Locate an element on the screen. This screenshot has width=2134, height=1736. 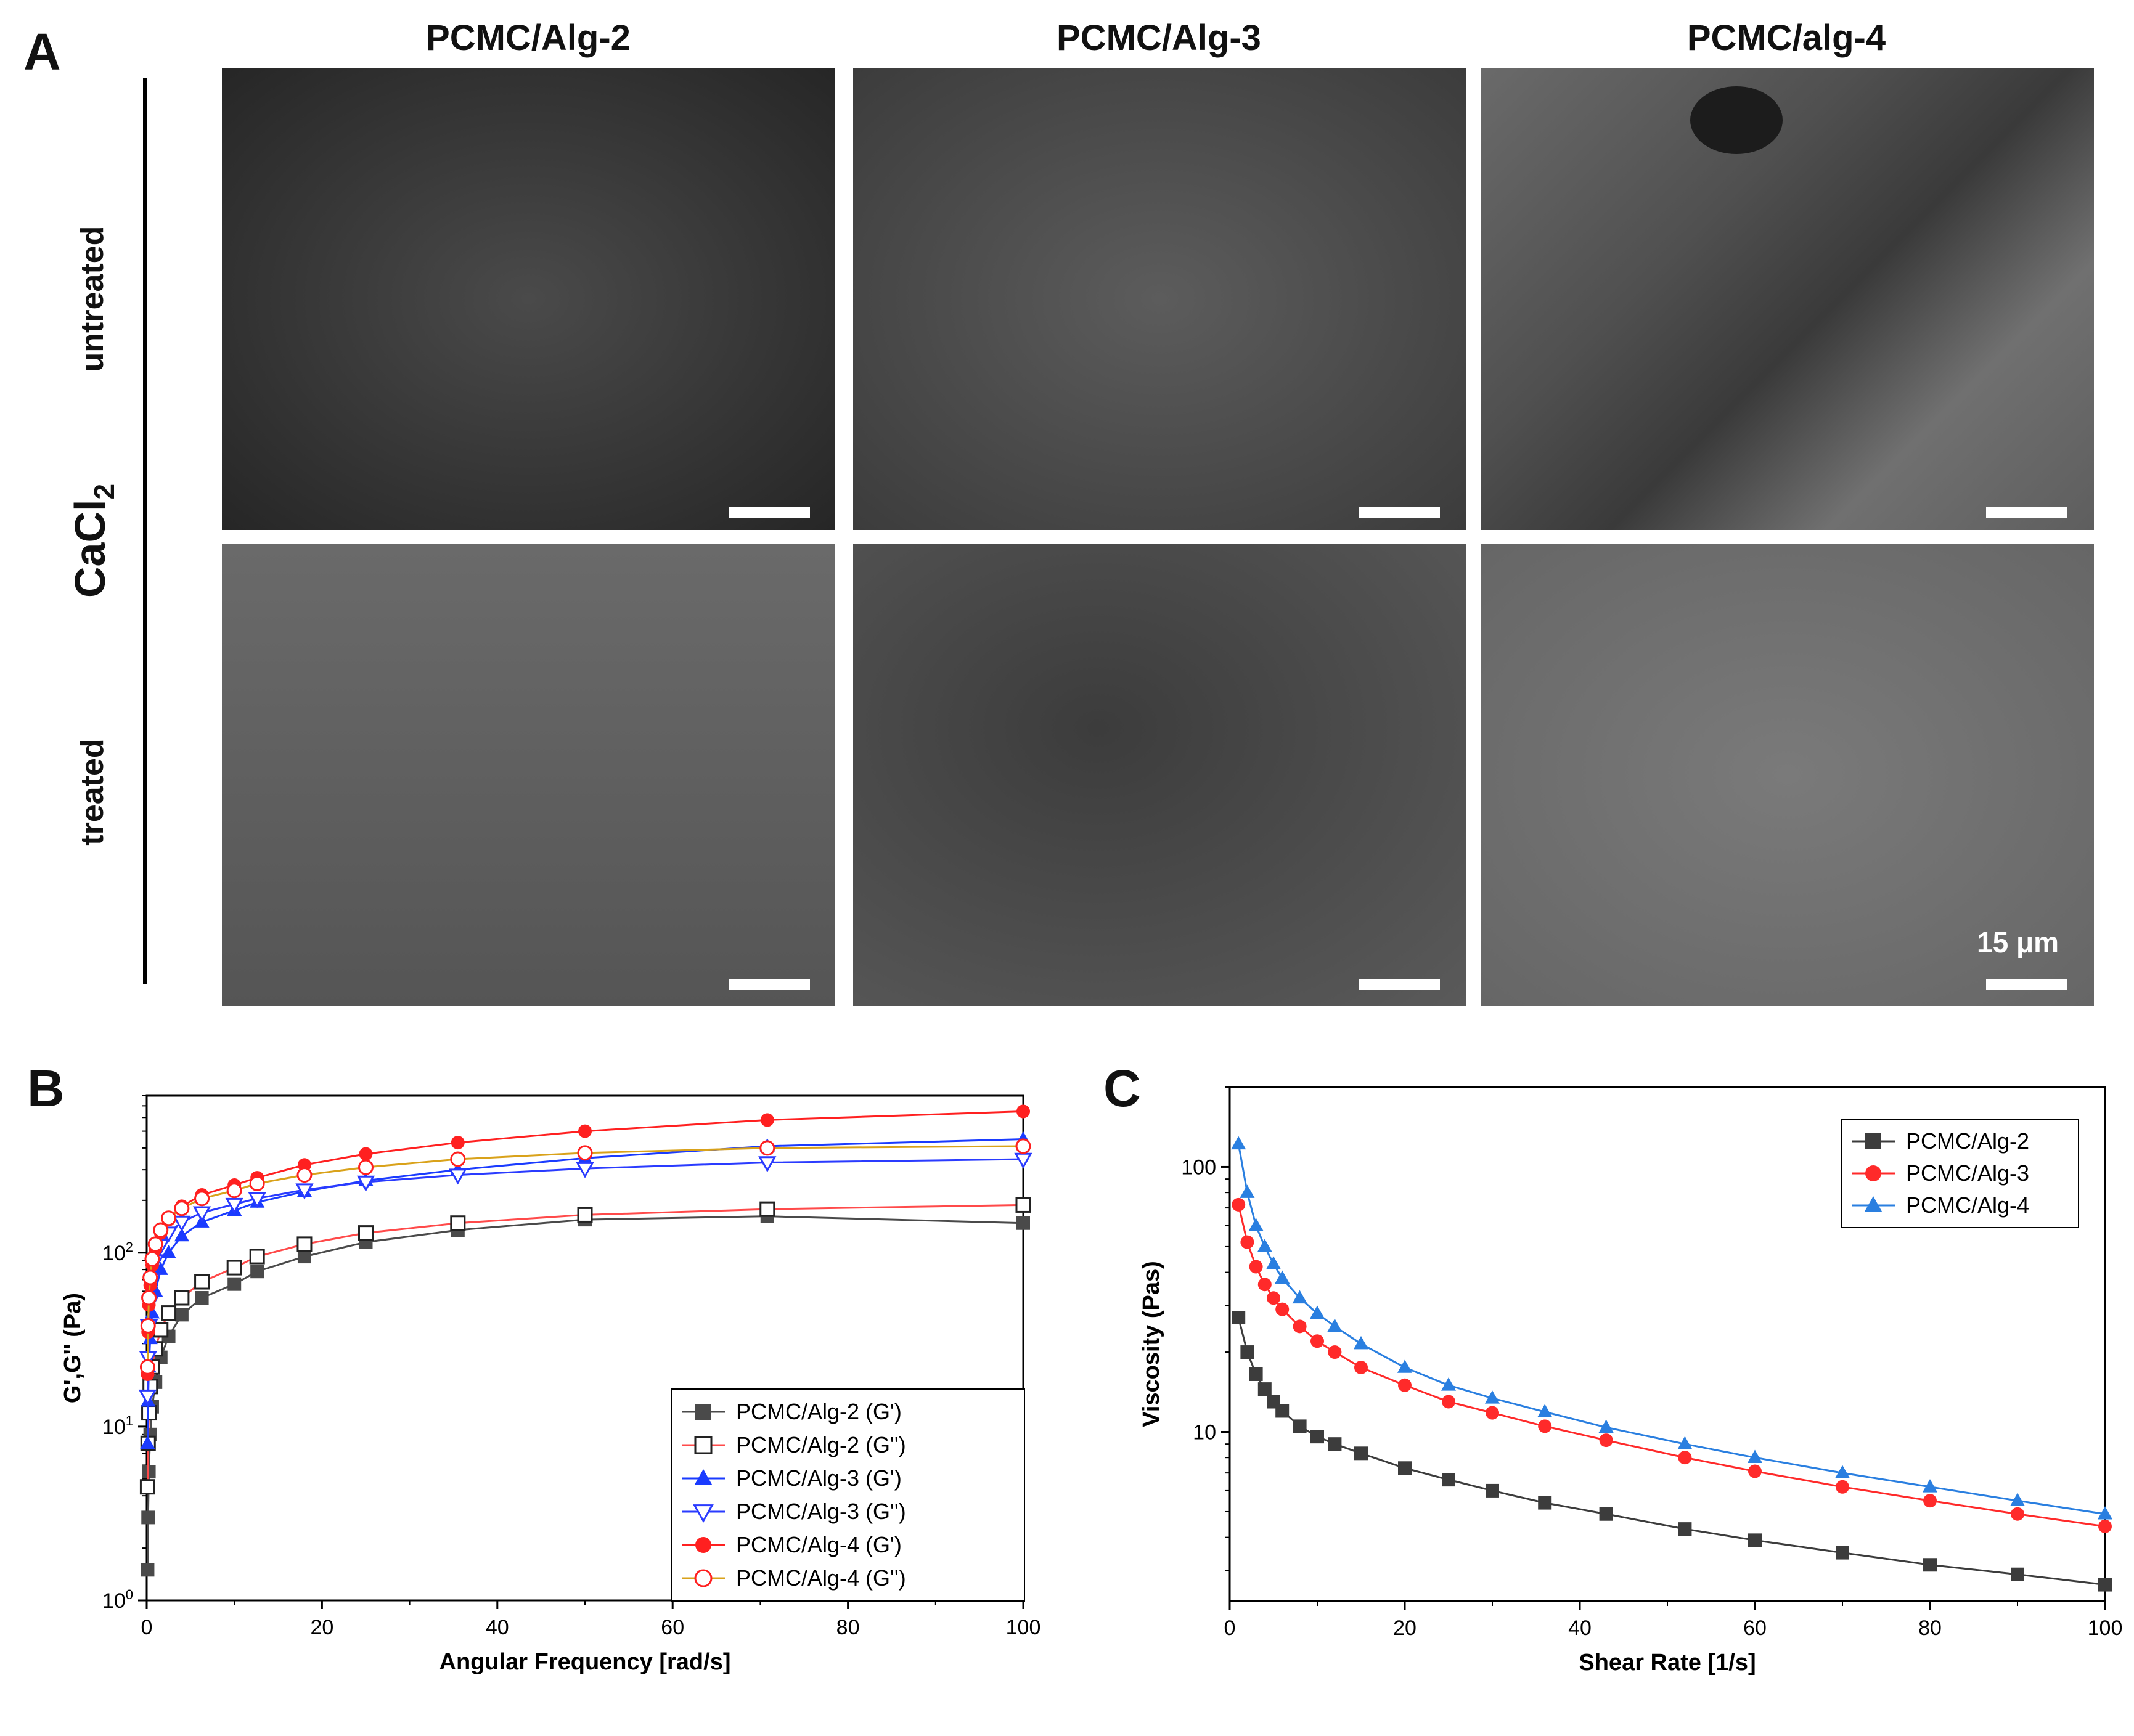
y-tick-label: 10 is located at coordinates (1204, 1433).